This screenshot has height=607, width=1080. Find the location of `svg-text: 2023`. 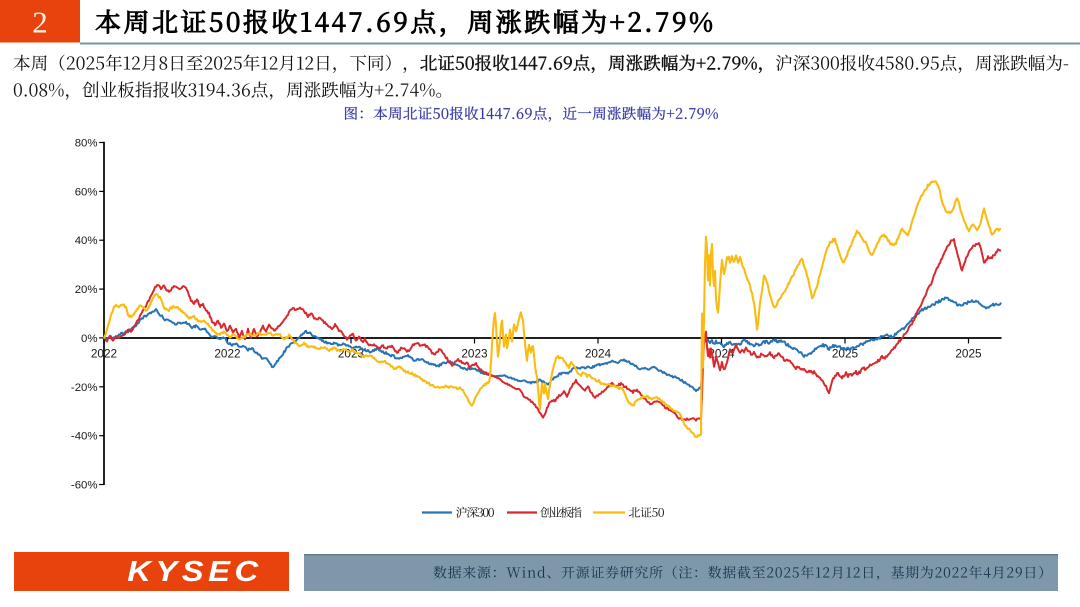

svg-text: 2023 is located at coordinates (474, 354).